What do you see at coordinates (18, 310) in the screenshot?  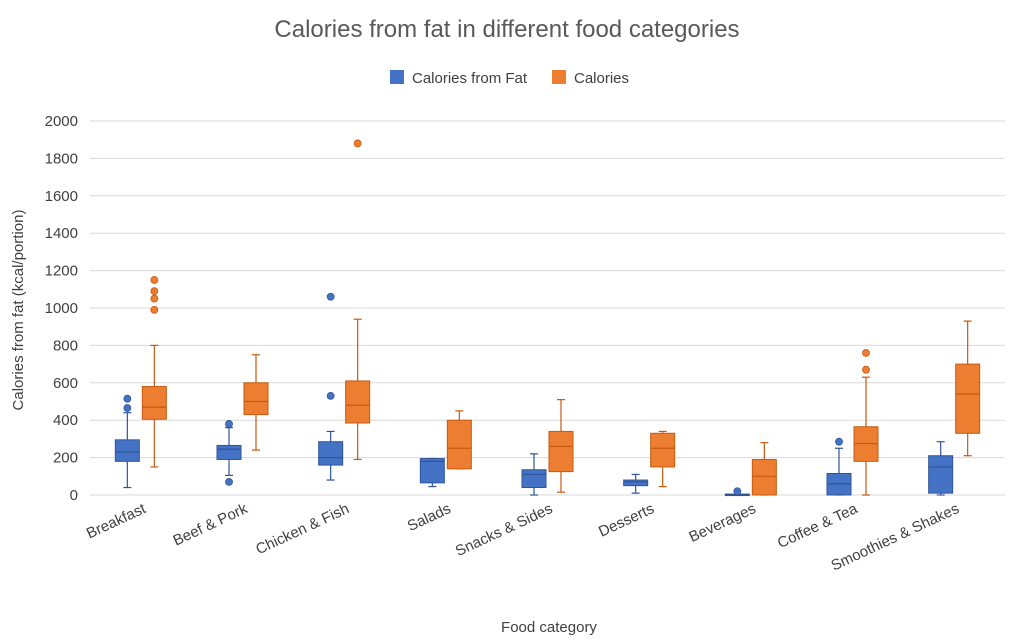 I see `y-axis-title: Calories from fat (kcal/portion)` at bounding box center [18, 310].